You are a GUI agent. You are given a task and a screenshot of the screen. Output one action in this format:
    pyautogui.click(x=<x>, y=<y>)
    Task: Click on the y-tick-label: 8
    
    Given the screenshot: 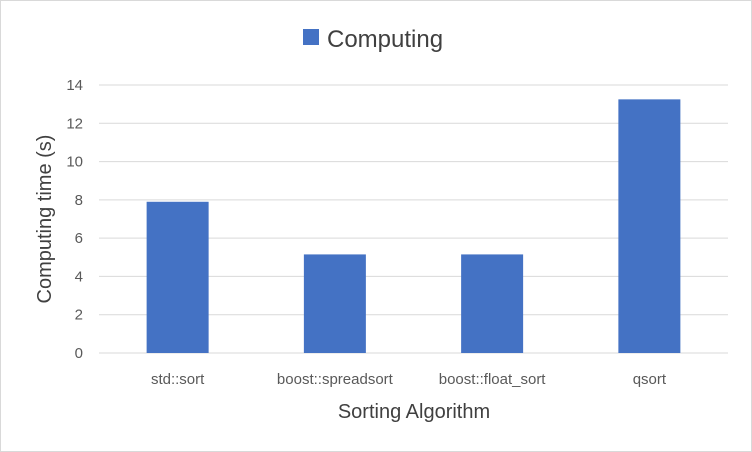 What is the action you would take?
    pyautogui.click(x=79, y=200)
    